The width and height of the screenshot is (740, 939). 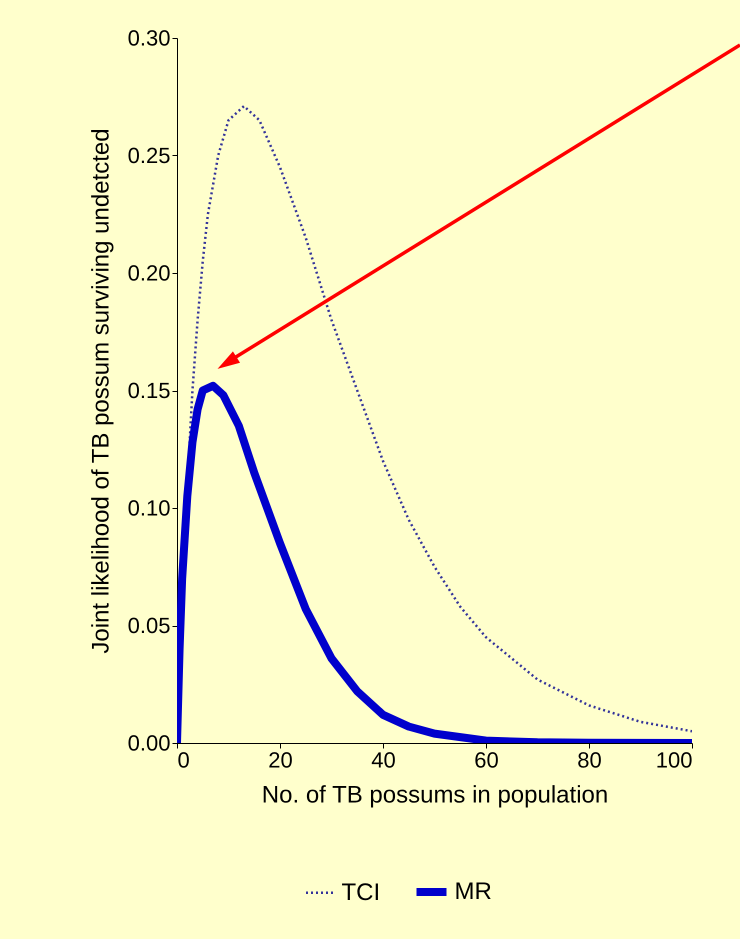 What do you see at coordinates (486, 760) in the screenshot?
I see `x-tick-label: 60` at bounding box center [486, 760].